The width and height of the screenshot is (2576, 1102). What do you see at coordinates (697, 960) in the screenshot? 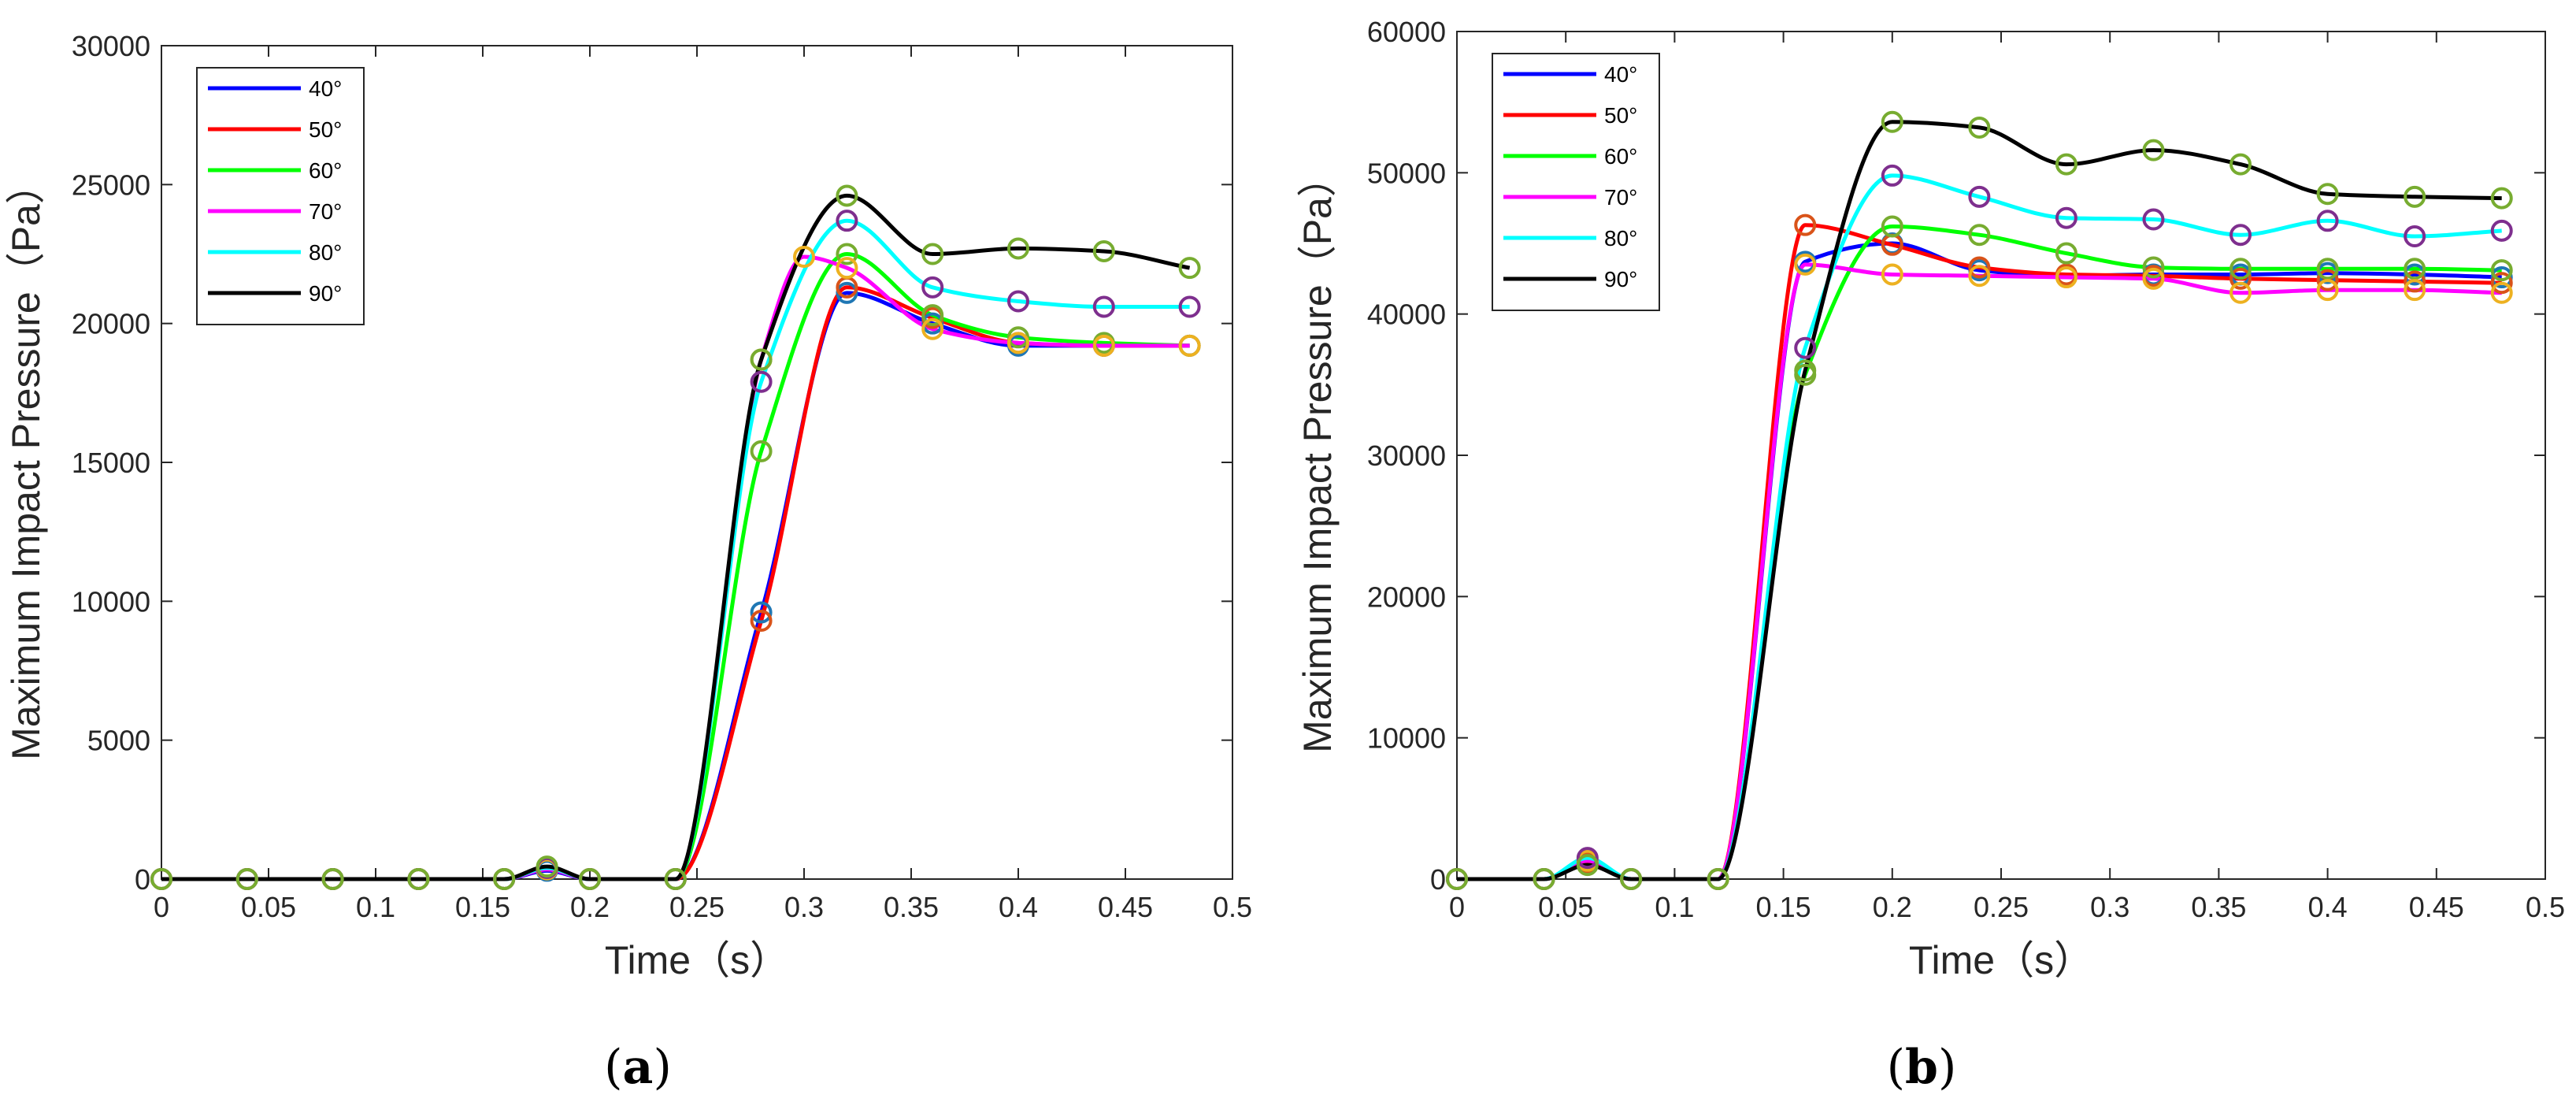
I see `x-axis-label: Time（s）` at bounding box center [697, 960].